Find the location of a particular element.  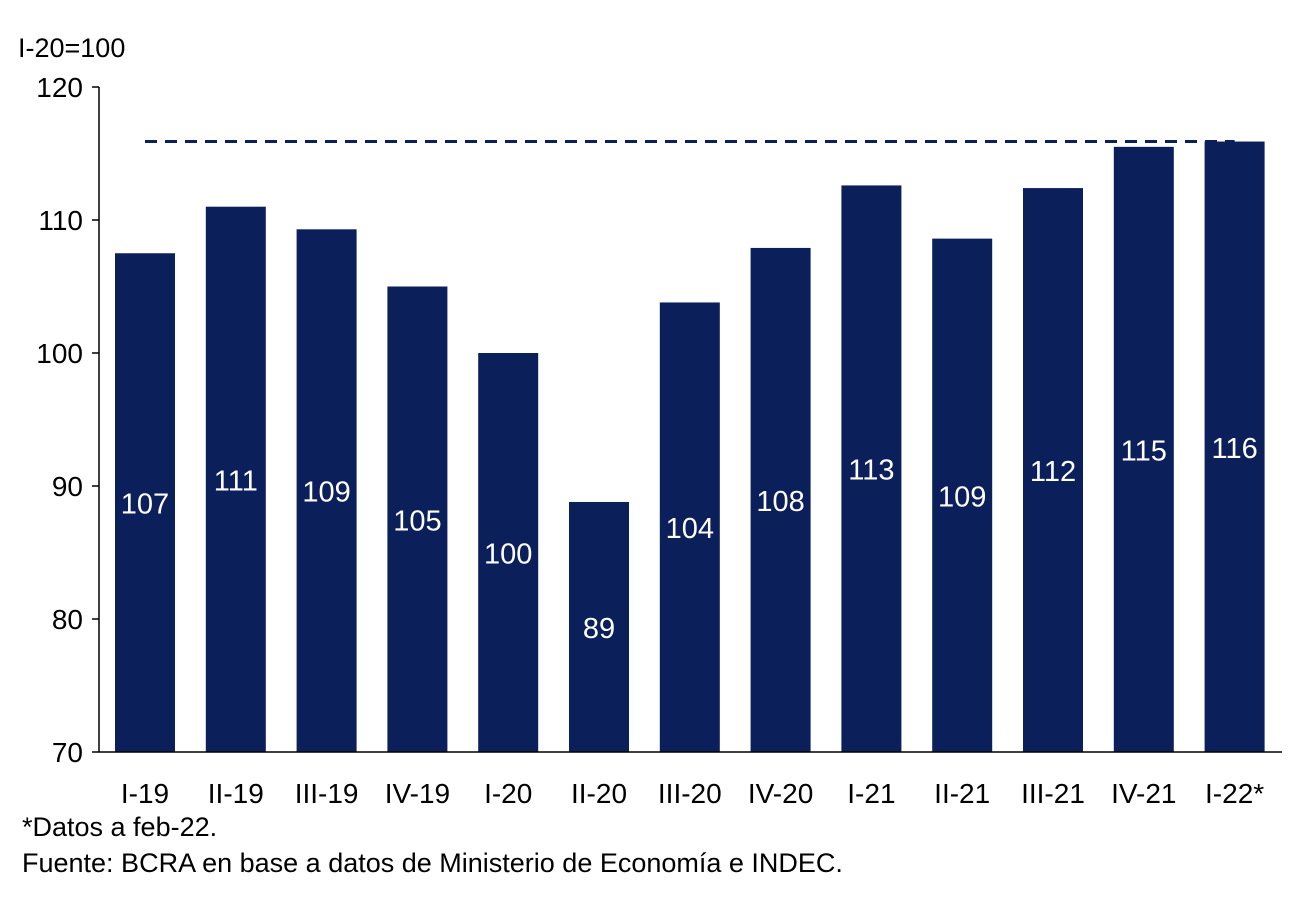

y-tick-label: 120 is located at coordinates (59, 87).